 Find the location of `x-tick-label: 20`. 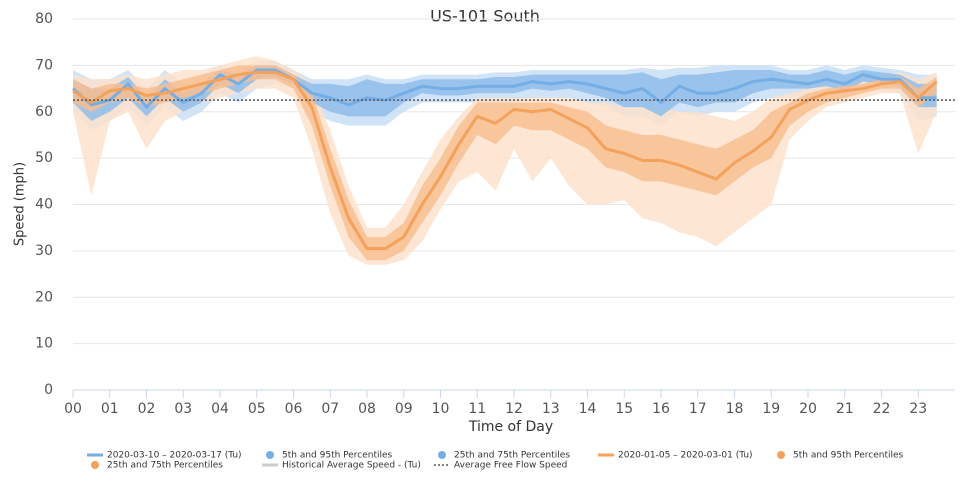

x-tick-label: 20 is located at coordinates (808, 409).